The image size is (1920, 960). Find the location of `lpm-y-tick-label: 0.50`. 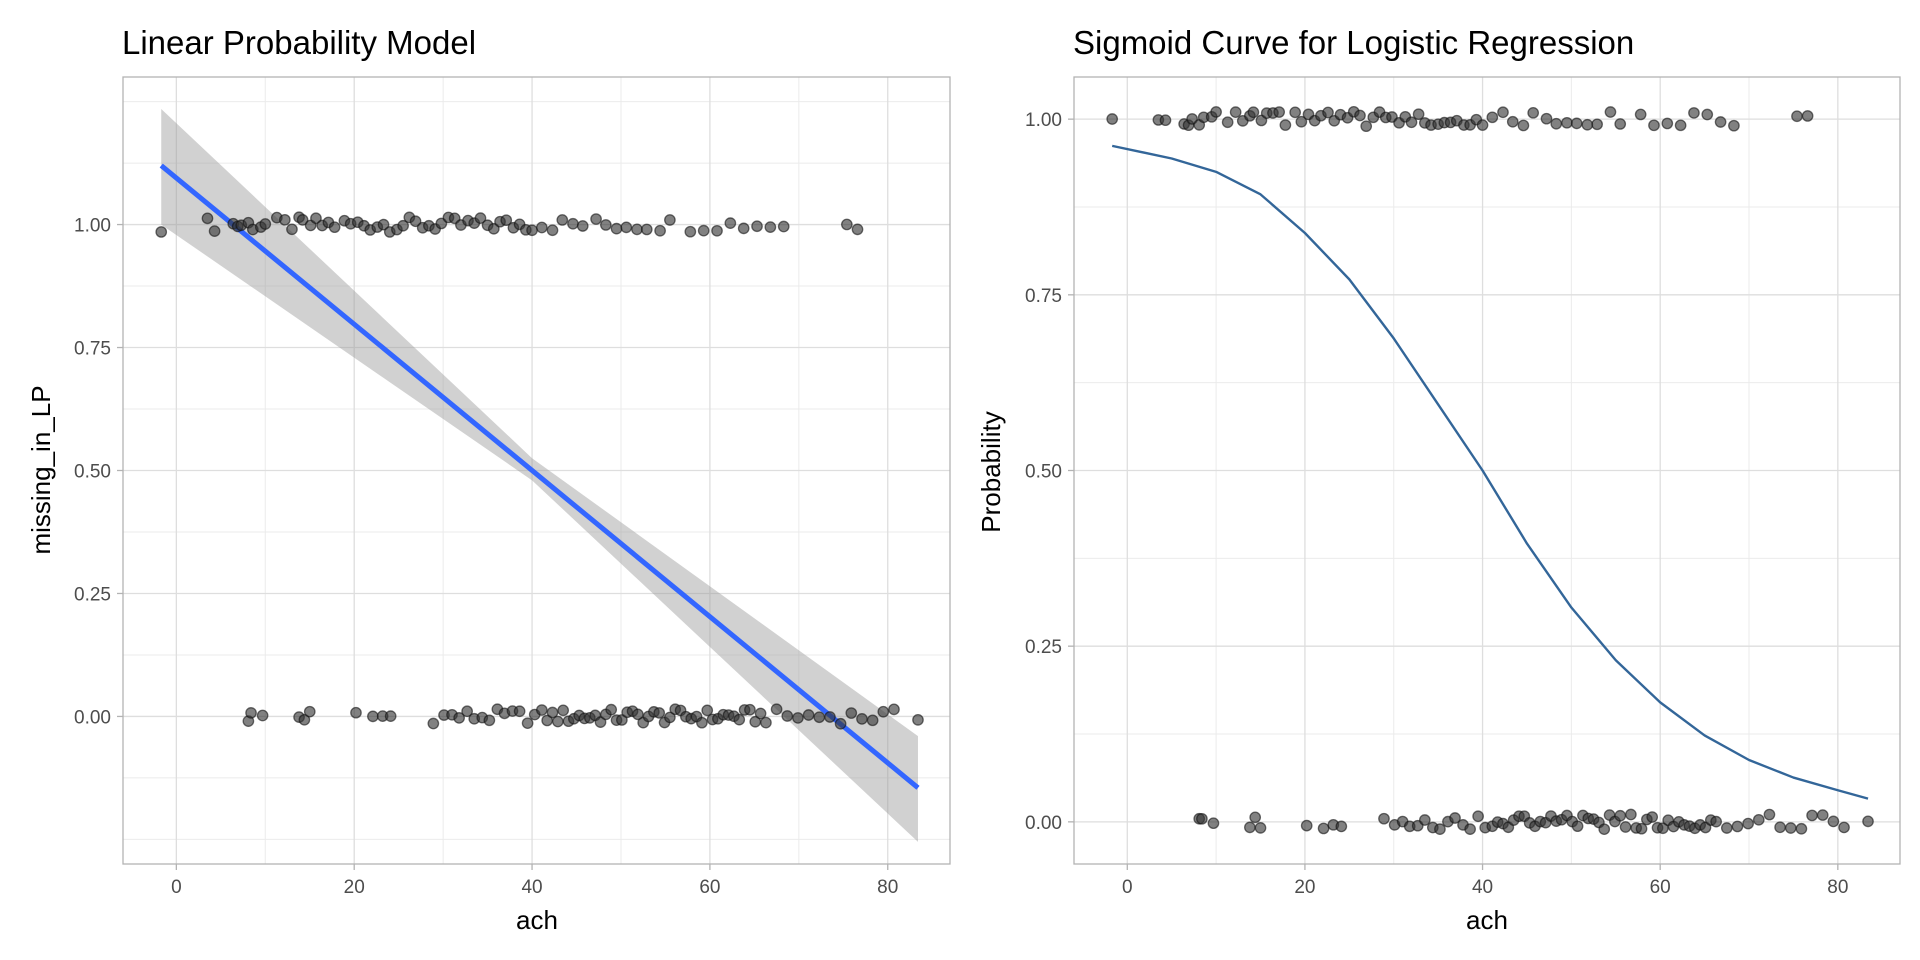

lpm-y-tick-label: 0.50 is located at coordinates (92, 472).